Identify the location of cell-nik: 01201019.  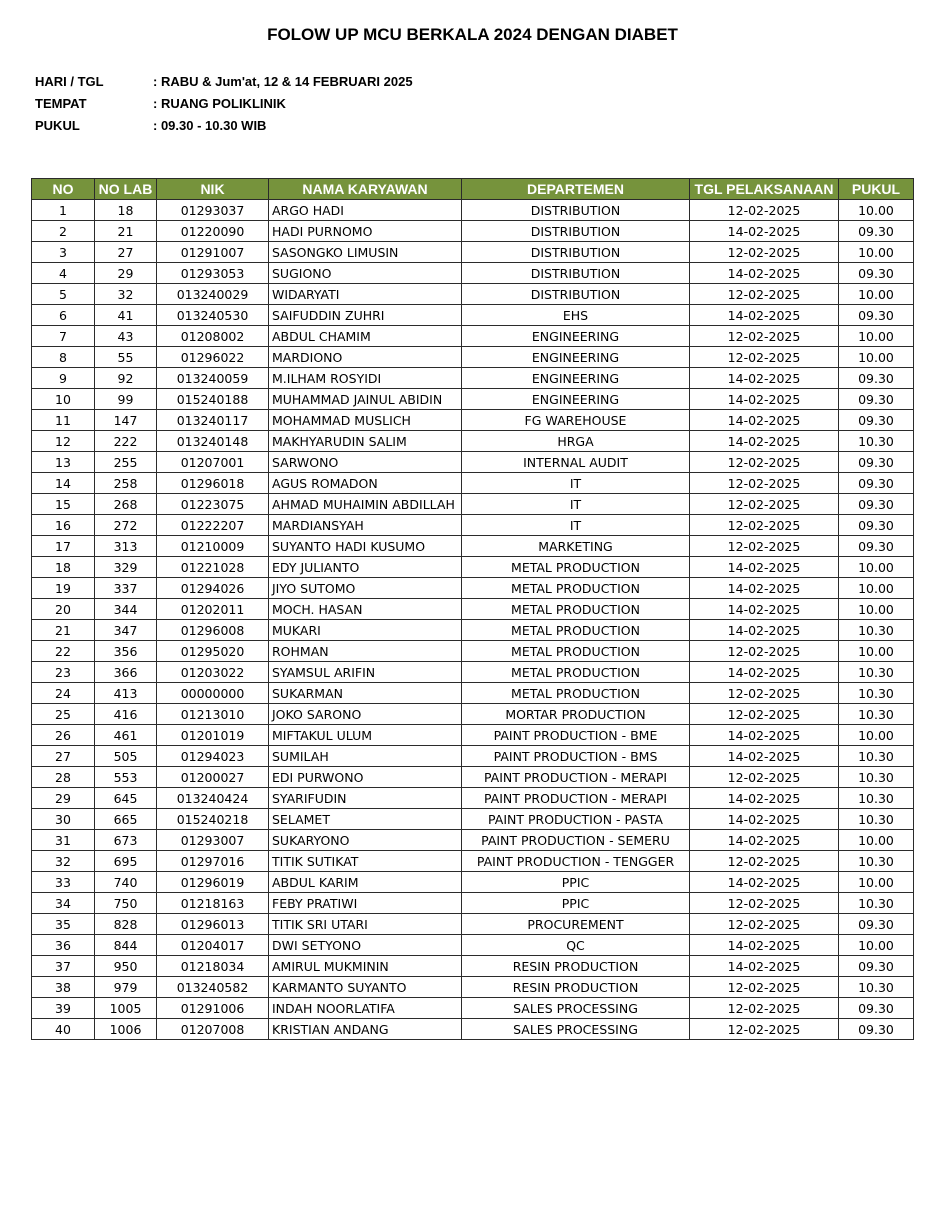
(212, 735).